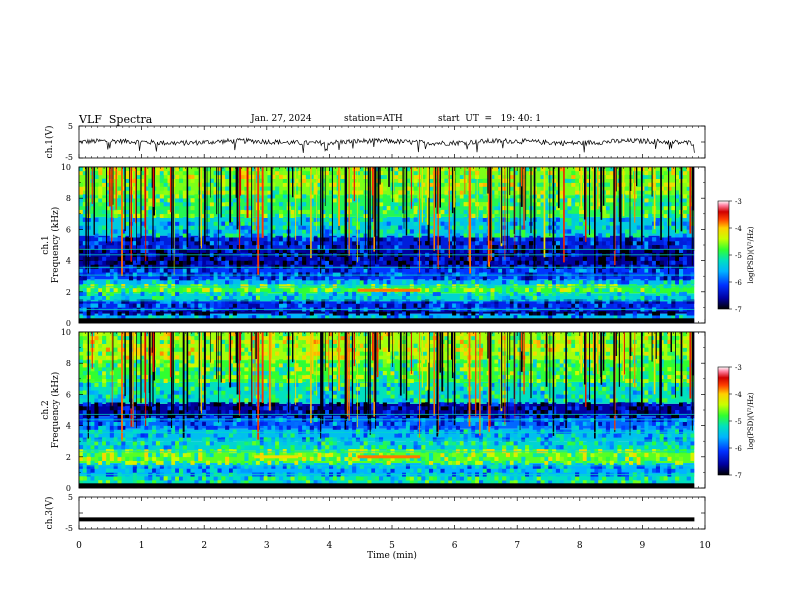 The width and height of the screenshot is (792, 612). Describe the element at coordinates (440, 187) in the screenshot. I see `sferic-streak` at that location.